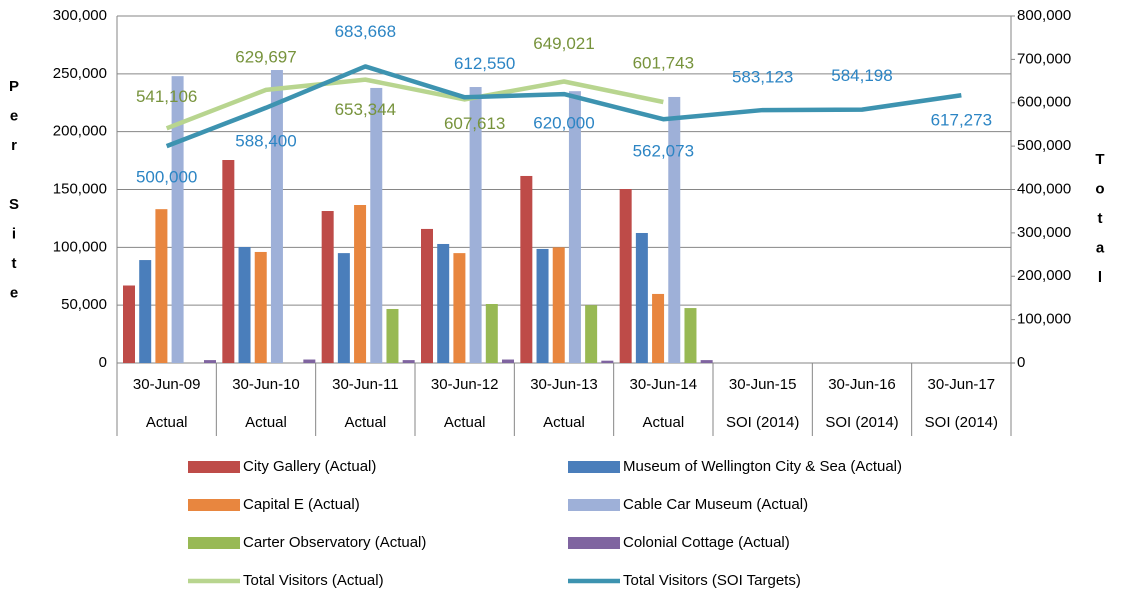 Image resolution: width=1121 pixels, height=596 pixels. Describe the element at coordinates (1021, 362) in the screenshot. I see `y2-tick-label: 0` at that location.